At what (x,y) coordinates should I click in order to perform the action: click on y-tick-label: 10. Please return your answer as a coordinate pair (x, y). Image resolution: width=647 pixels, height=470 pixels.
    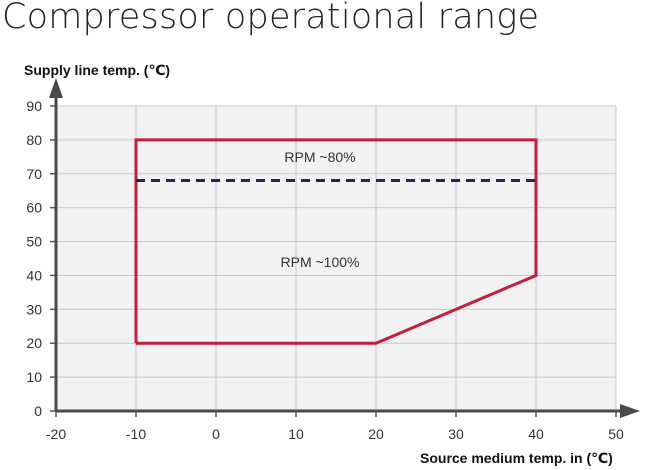
    Looking at the image, I should click on (34, 377).